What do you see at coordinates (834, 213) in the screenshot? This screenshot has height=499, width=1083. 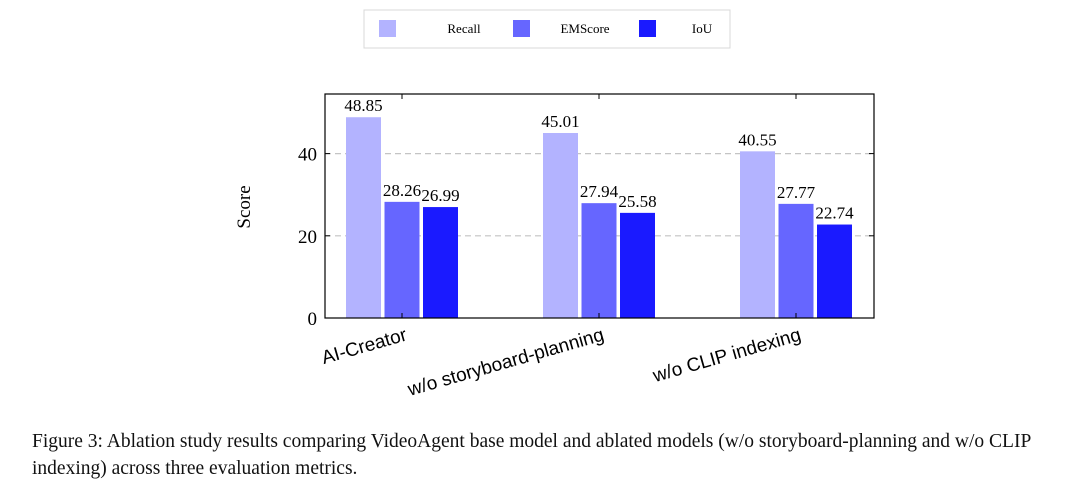 I see `data-label: 22.74` at bounding box center [834, 213].